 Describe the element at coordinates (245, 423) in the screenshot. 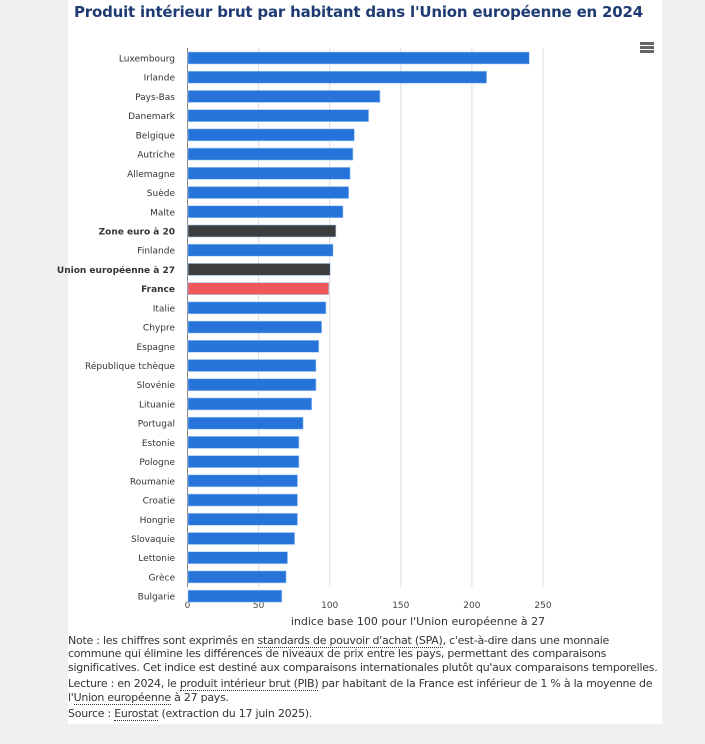

I see `bar-portugal` at that location.